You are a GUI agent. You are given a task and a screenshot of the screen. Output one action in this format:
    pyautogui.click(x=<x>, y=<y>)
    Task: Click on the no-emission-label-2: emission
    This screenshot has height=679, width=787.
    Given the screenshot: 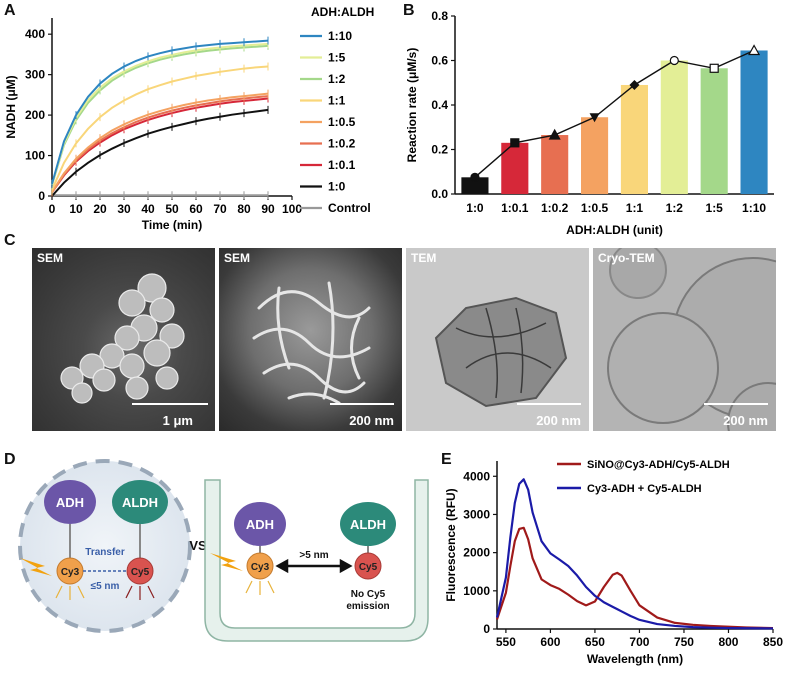 What is the action you would take?
    pyautogui.click(x=367, y=606)
    